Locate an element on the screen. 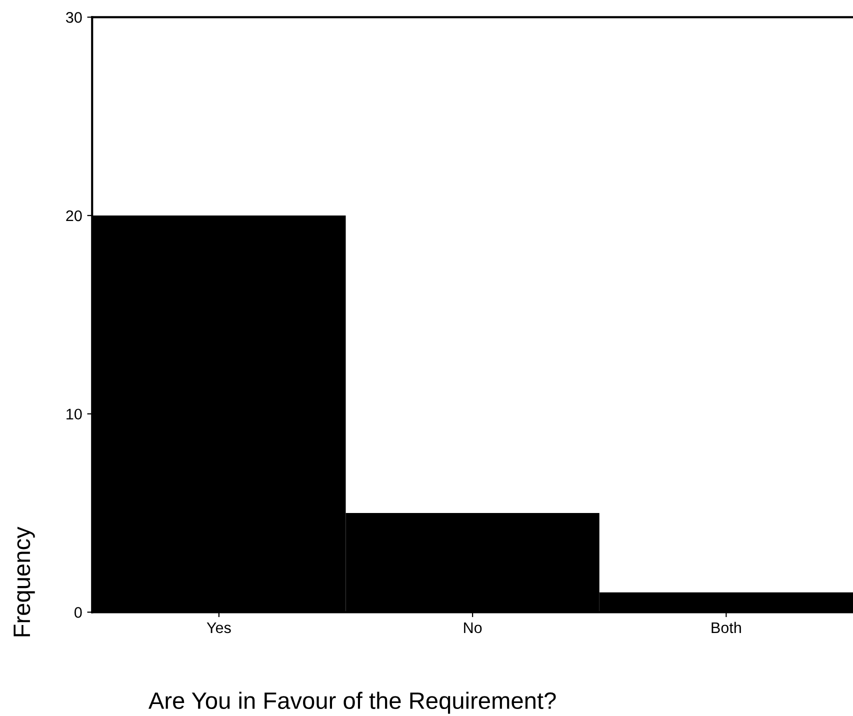 The image size is (853, 716). x-tick-label: Both is located at coordinates (726, 628).